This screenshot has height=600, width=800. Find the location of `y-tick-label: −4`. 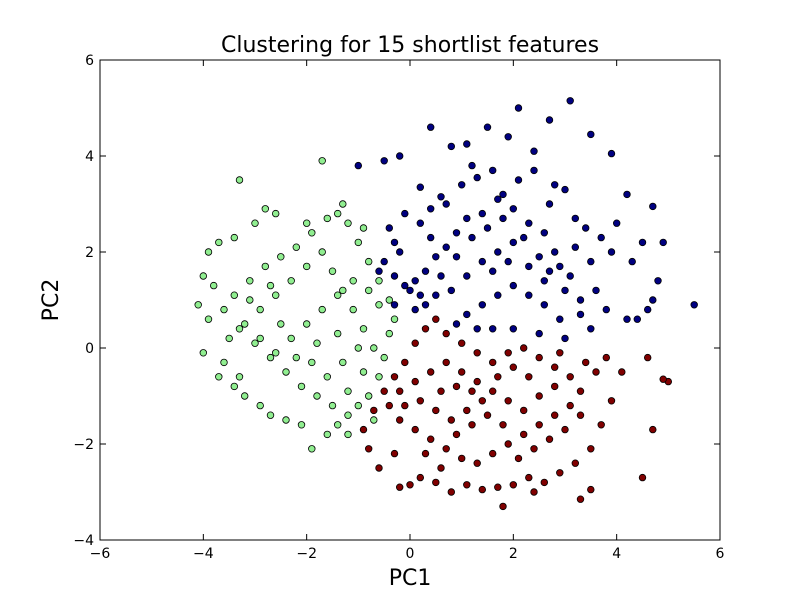

y-tick-label: −4 is located at coordinates (83, 541).